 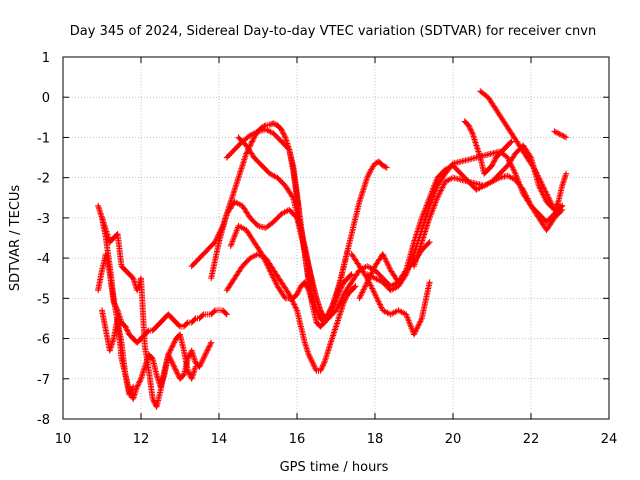 I want to click on series-arc-l, so click(x=390, y=294).